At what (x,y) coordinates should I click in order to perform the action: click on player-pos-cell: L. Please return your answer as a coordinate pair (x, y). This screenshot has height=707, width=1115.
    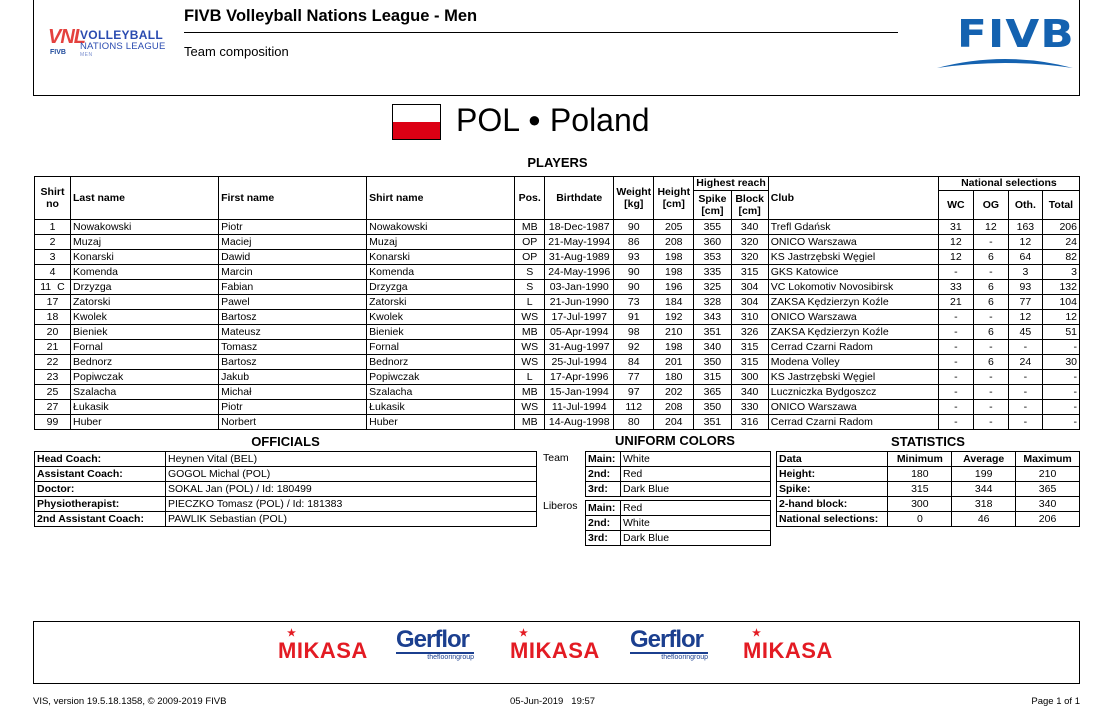
    Looking at the image, I should click on (530, 302).